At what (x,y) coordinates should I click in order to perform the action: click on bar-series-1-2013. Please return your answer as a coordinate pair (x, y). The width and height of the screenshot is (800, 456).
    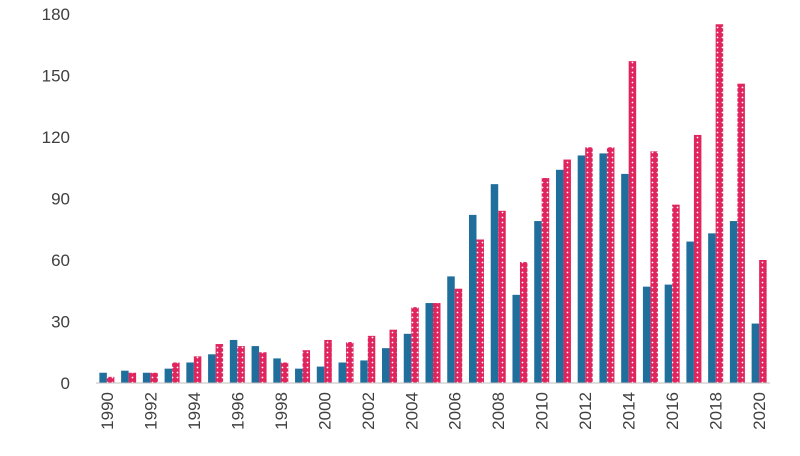
    Looking at the image, I should click on (603, 268).